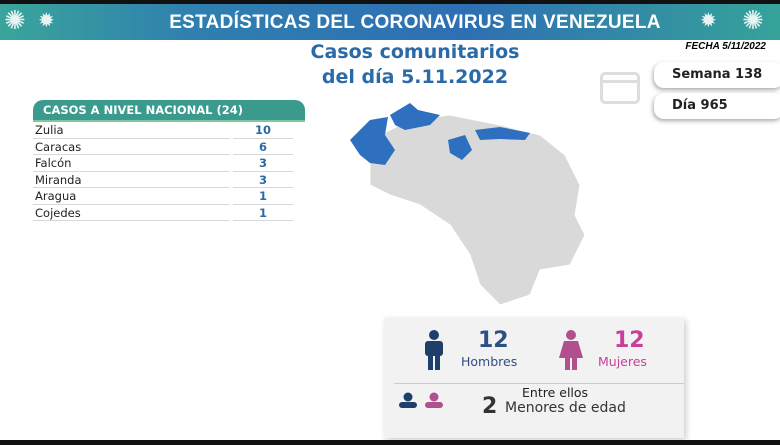 The width and height of the screenshot is (780, 445). What do you see at coordinates (131, 196) in the screenshot?
I see `state-name: Aragua` at bounding box center [131, 196].